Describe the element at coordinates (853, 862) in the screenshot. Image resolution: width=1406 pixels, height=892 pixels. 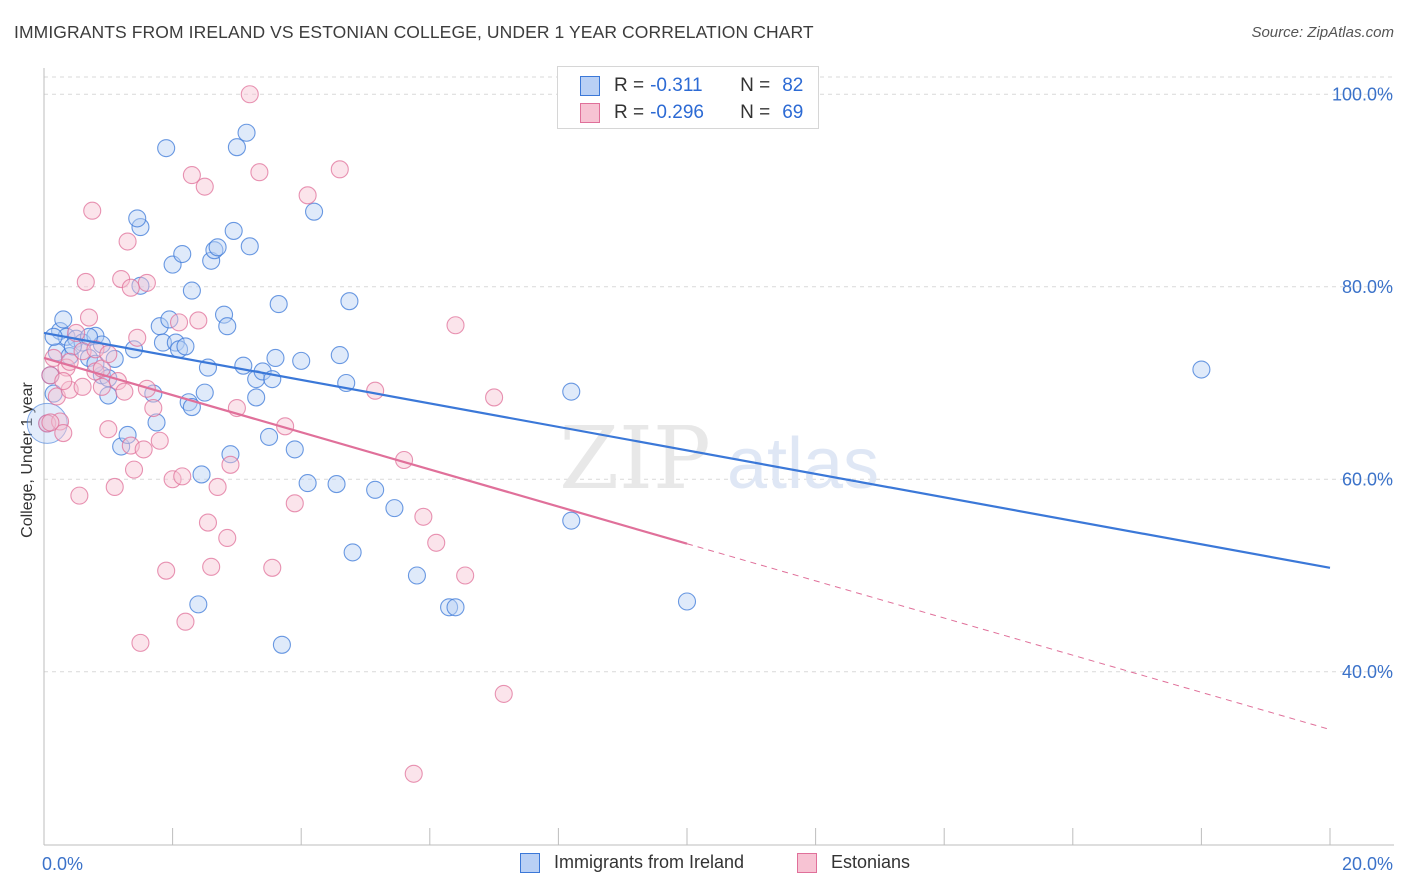
I see `bottom-legend-estonians: Estonians` at that location.